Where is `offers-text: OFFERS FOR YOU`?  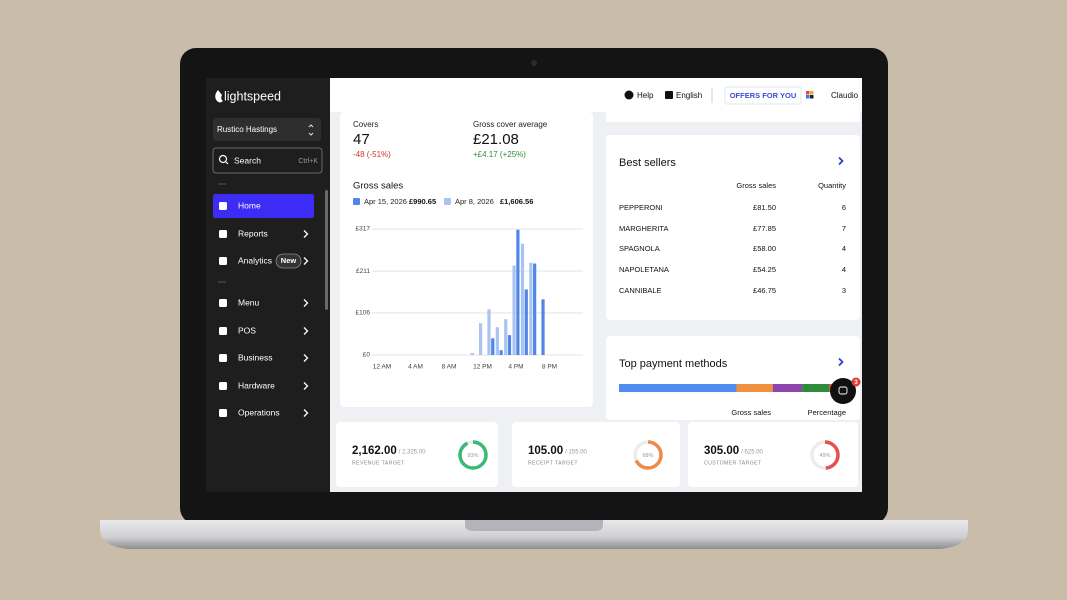
offers-text: OFFERS FOR YOU is located at coordinates (763, 95).